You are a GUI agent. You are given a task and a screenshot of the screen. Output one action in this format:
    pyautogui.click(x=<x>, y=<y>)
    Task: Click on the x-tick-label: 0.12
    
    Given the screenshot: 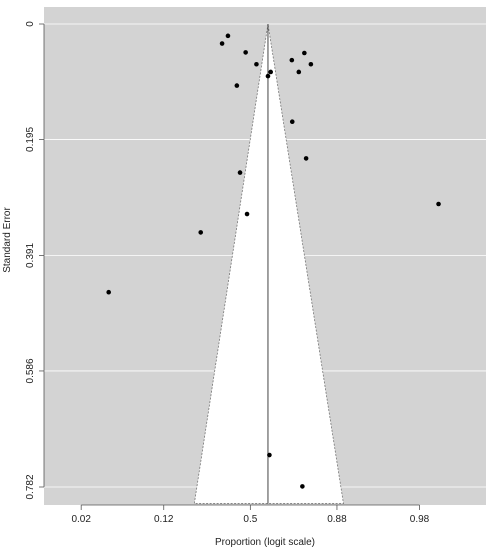 What is the action you would take?
    pyautogui.click(x=164, y=519)
    